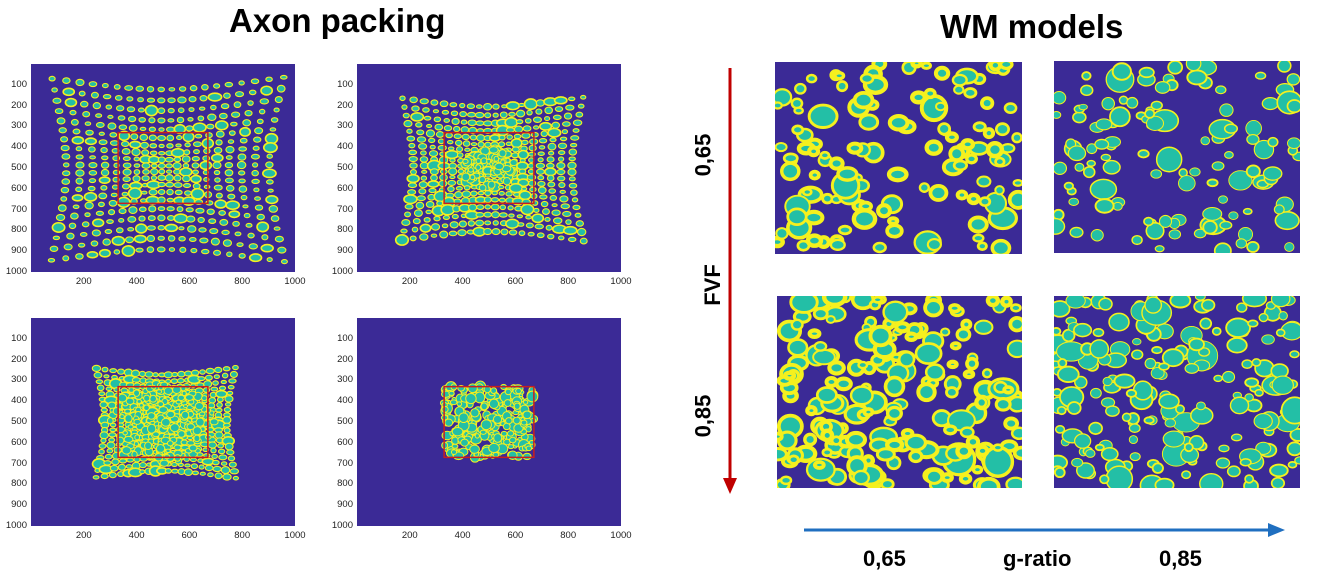 The image size is (1328, 585). What do you see at coordinates (1177, 157) in the screenshot?
I see `wm-model-fvf065-g085` at bounding box center [1177, 157].